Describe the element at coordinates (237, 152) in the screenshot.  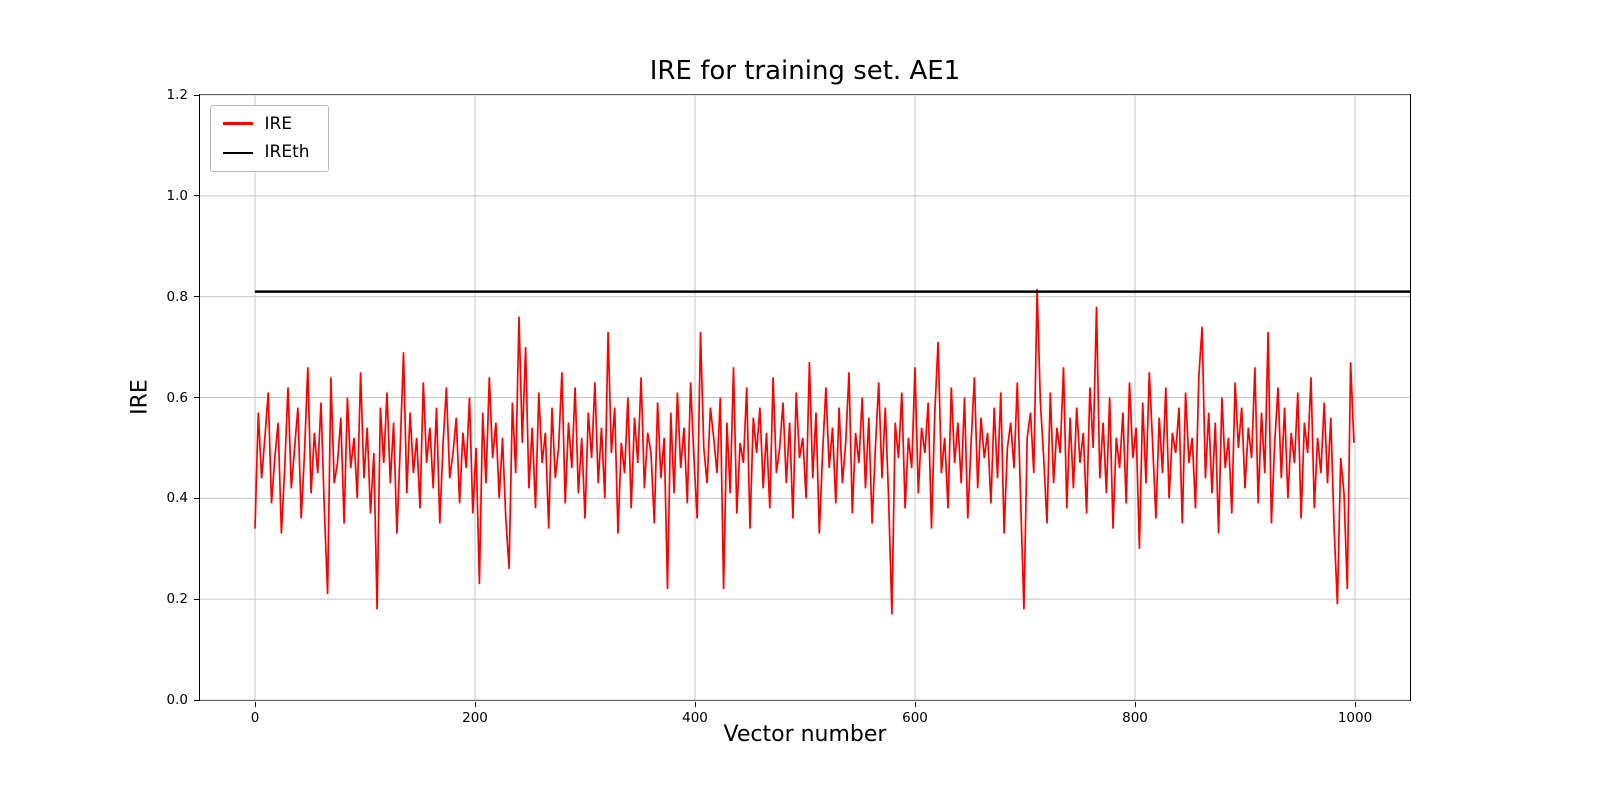
I see `legend-line-swatch-ireth` at that location.